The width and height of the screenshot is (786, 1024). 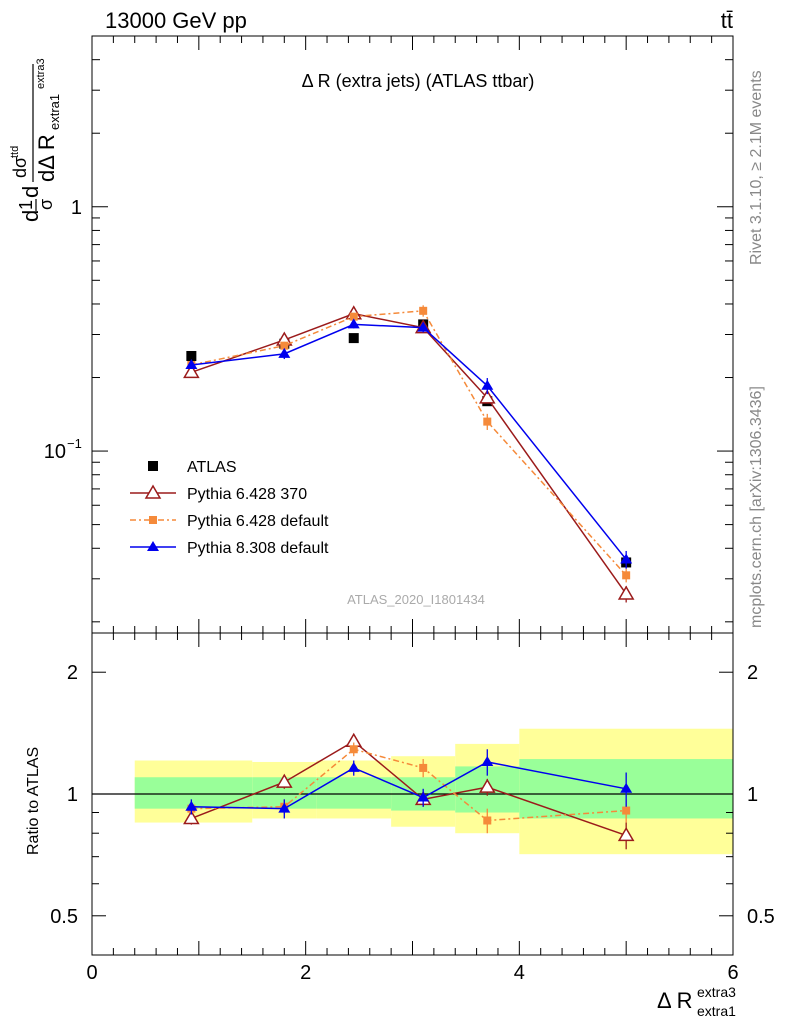 What do you see at coordinates (247, 494) in the screenshot?
I see `legend-label-py6_370: Pythia 6.428 370` at bounding box center [247, 494].